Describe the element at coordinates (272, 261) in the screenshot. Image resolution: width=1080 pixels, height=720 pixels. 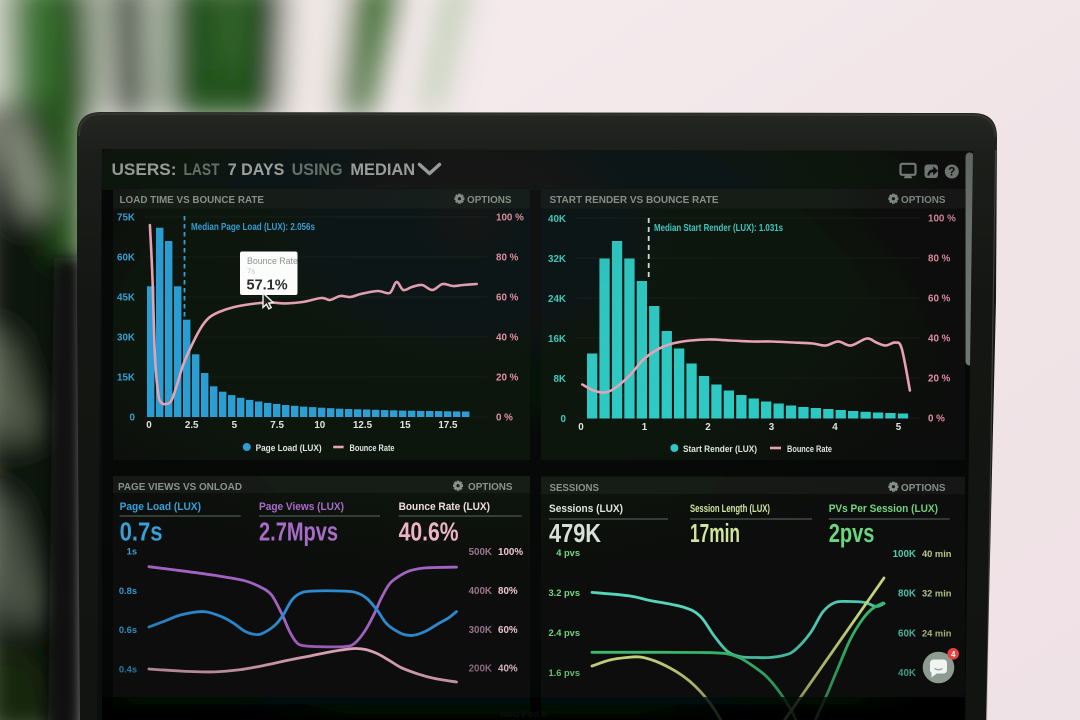
I see `svg-text: Bounce Rate` at that location.